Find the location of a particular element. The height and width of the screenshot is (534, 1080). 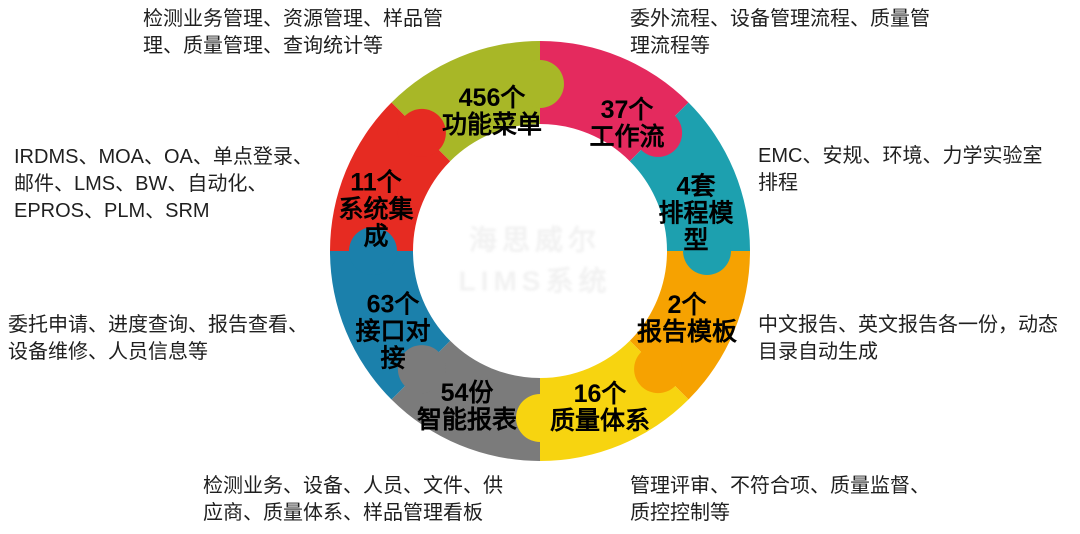

annotation-function-menu: 检测业务管理、资源管理、样品管 理、质量管理、查询统计等 is located at coordinates (293, 32).